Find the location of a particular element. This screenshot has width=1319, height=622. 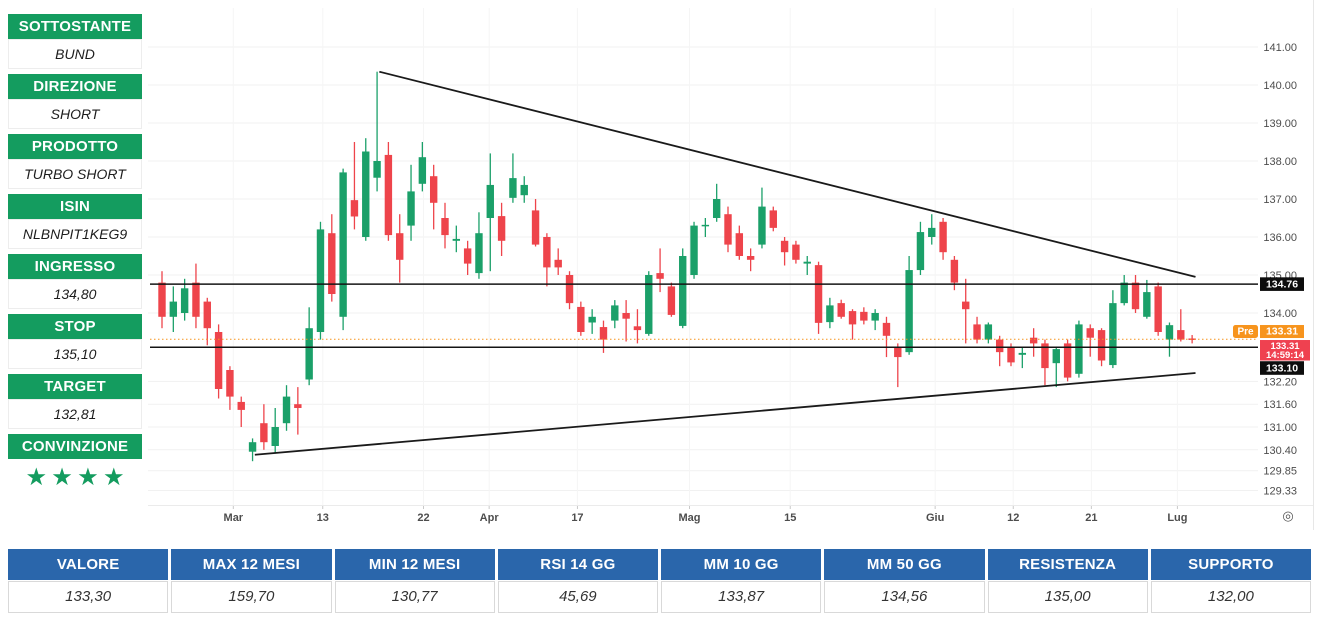

svg-text: 137.00 is located at coordinates (1280, 200).